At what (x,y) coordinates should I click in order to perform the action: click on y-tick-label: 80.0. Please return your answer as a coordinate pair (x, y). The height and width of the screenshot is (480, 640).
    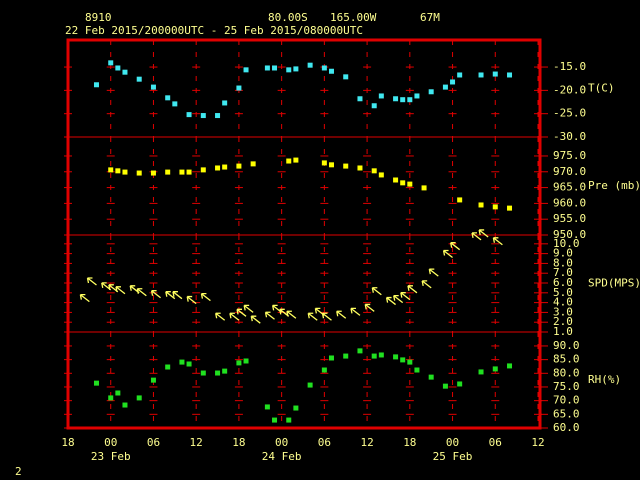
    Looking at the image, I should click on (566, 372).